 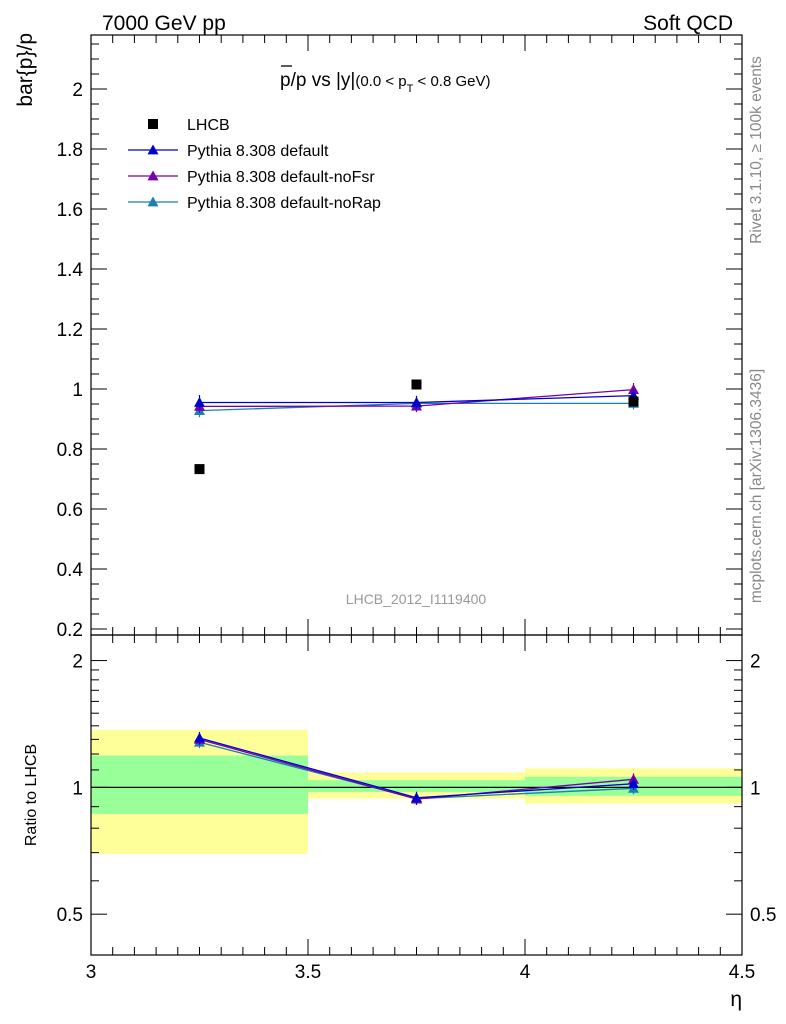 I want to click on ratio-xtick-label: 4.5, so click(x=742, y=972).